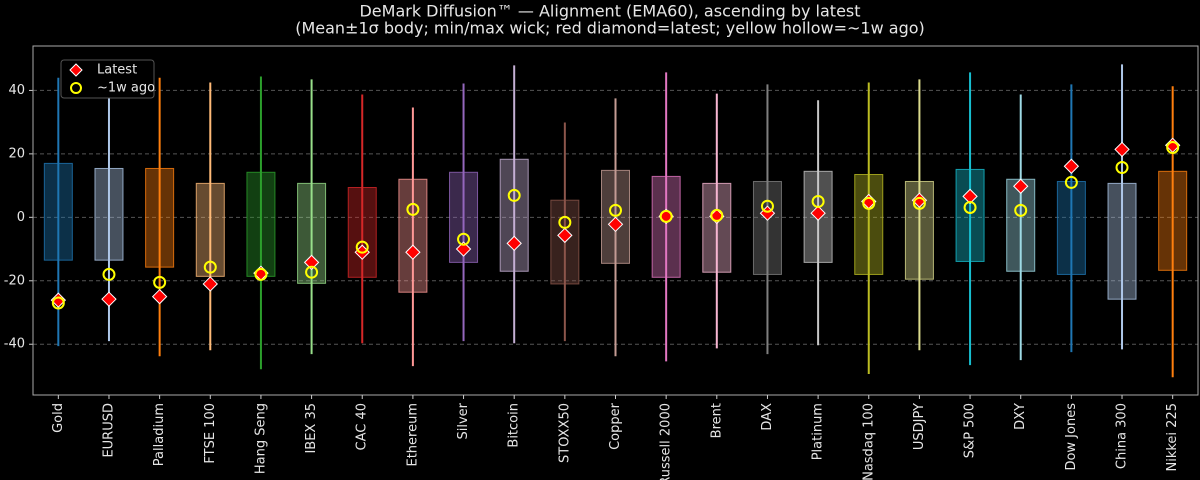 The image size is (1200, 480). I want to click on y-tick-label: 40, so click(16, 90).